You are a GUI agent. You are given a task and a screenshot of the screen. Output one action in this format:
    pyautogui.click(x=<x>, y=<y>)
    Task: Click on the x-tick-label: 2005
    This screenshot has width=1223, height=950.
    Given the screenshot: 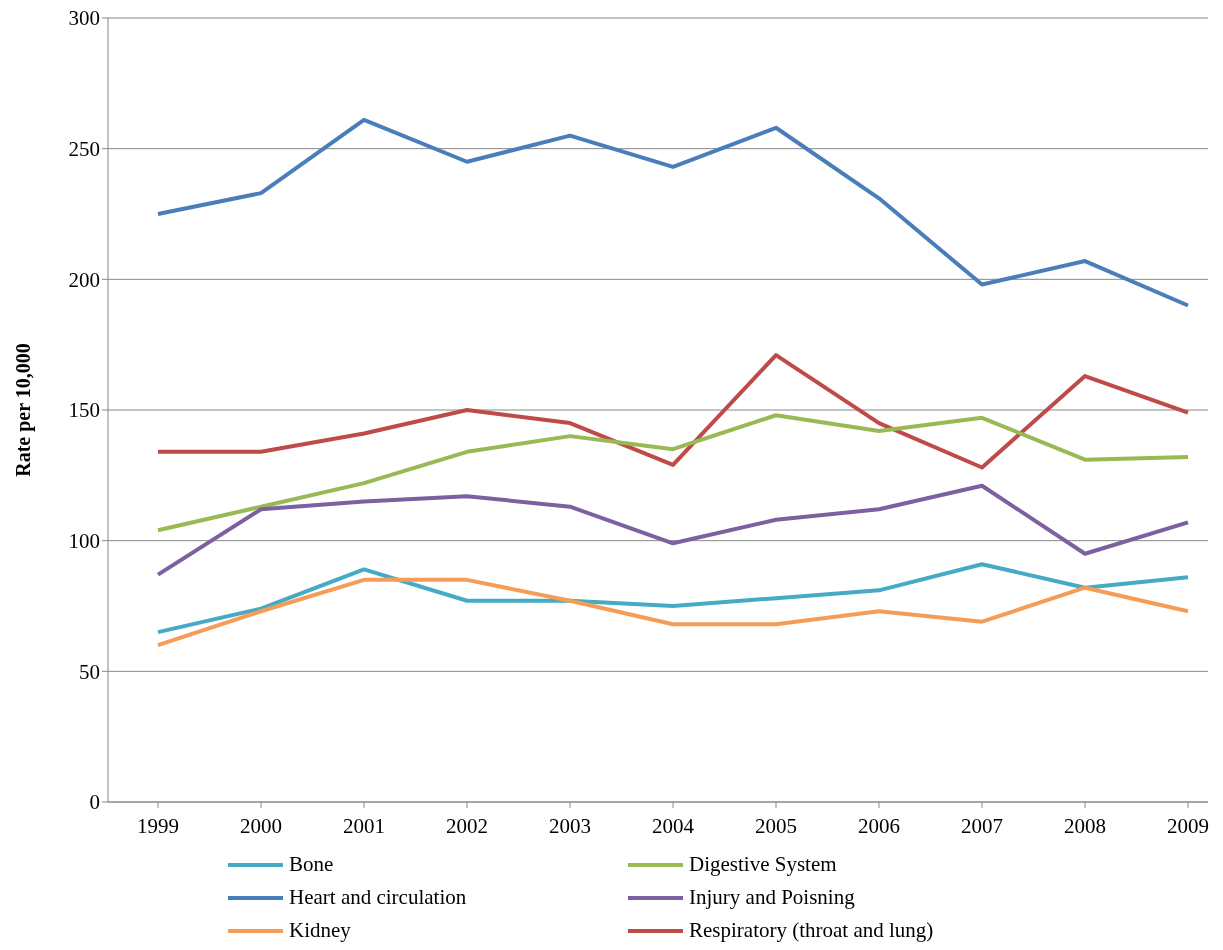 What is the action you would take?
    pyautogui.click(x=776, y=825)
    